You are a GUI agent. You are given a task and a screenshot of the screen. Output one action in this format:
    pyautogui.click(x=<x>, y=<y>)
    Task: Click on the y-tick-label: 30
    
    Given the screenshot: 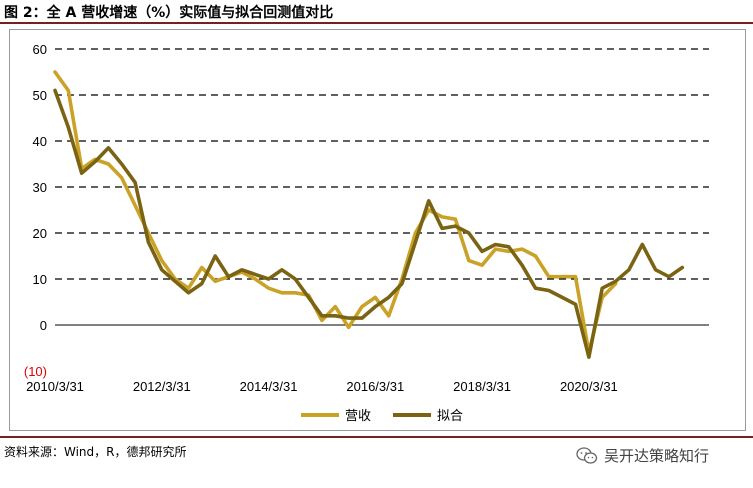 What is the action you would take?
    pyautogui.click(x=40, y=187)
    